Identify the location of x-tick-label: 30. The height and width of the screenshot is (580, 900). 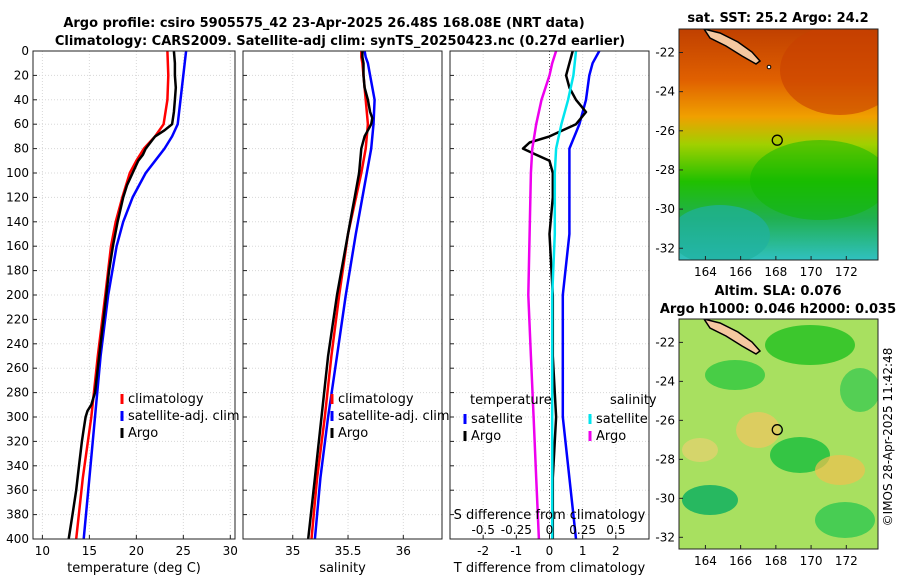
(230, 551).